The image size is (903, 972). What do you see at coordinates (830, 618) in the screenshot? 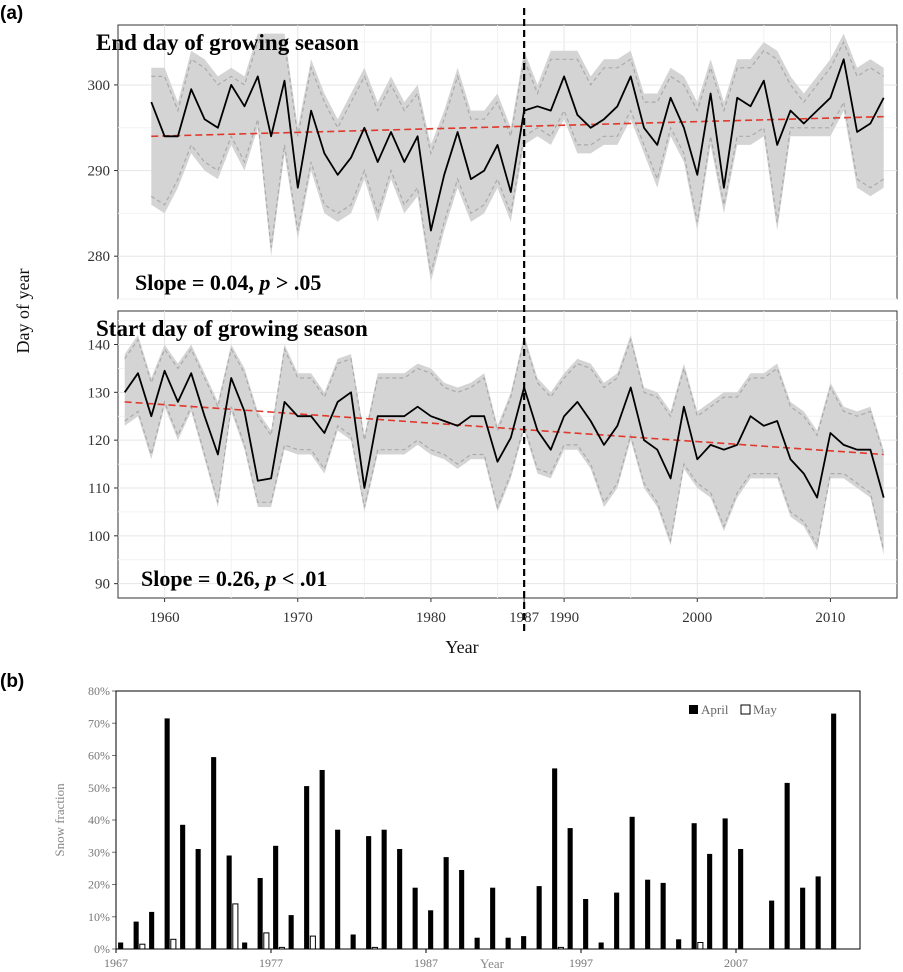
I see `panel-a-xtick-label-2010: 2010` at bounding box center [830, 618].